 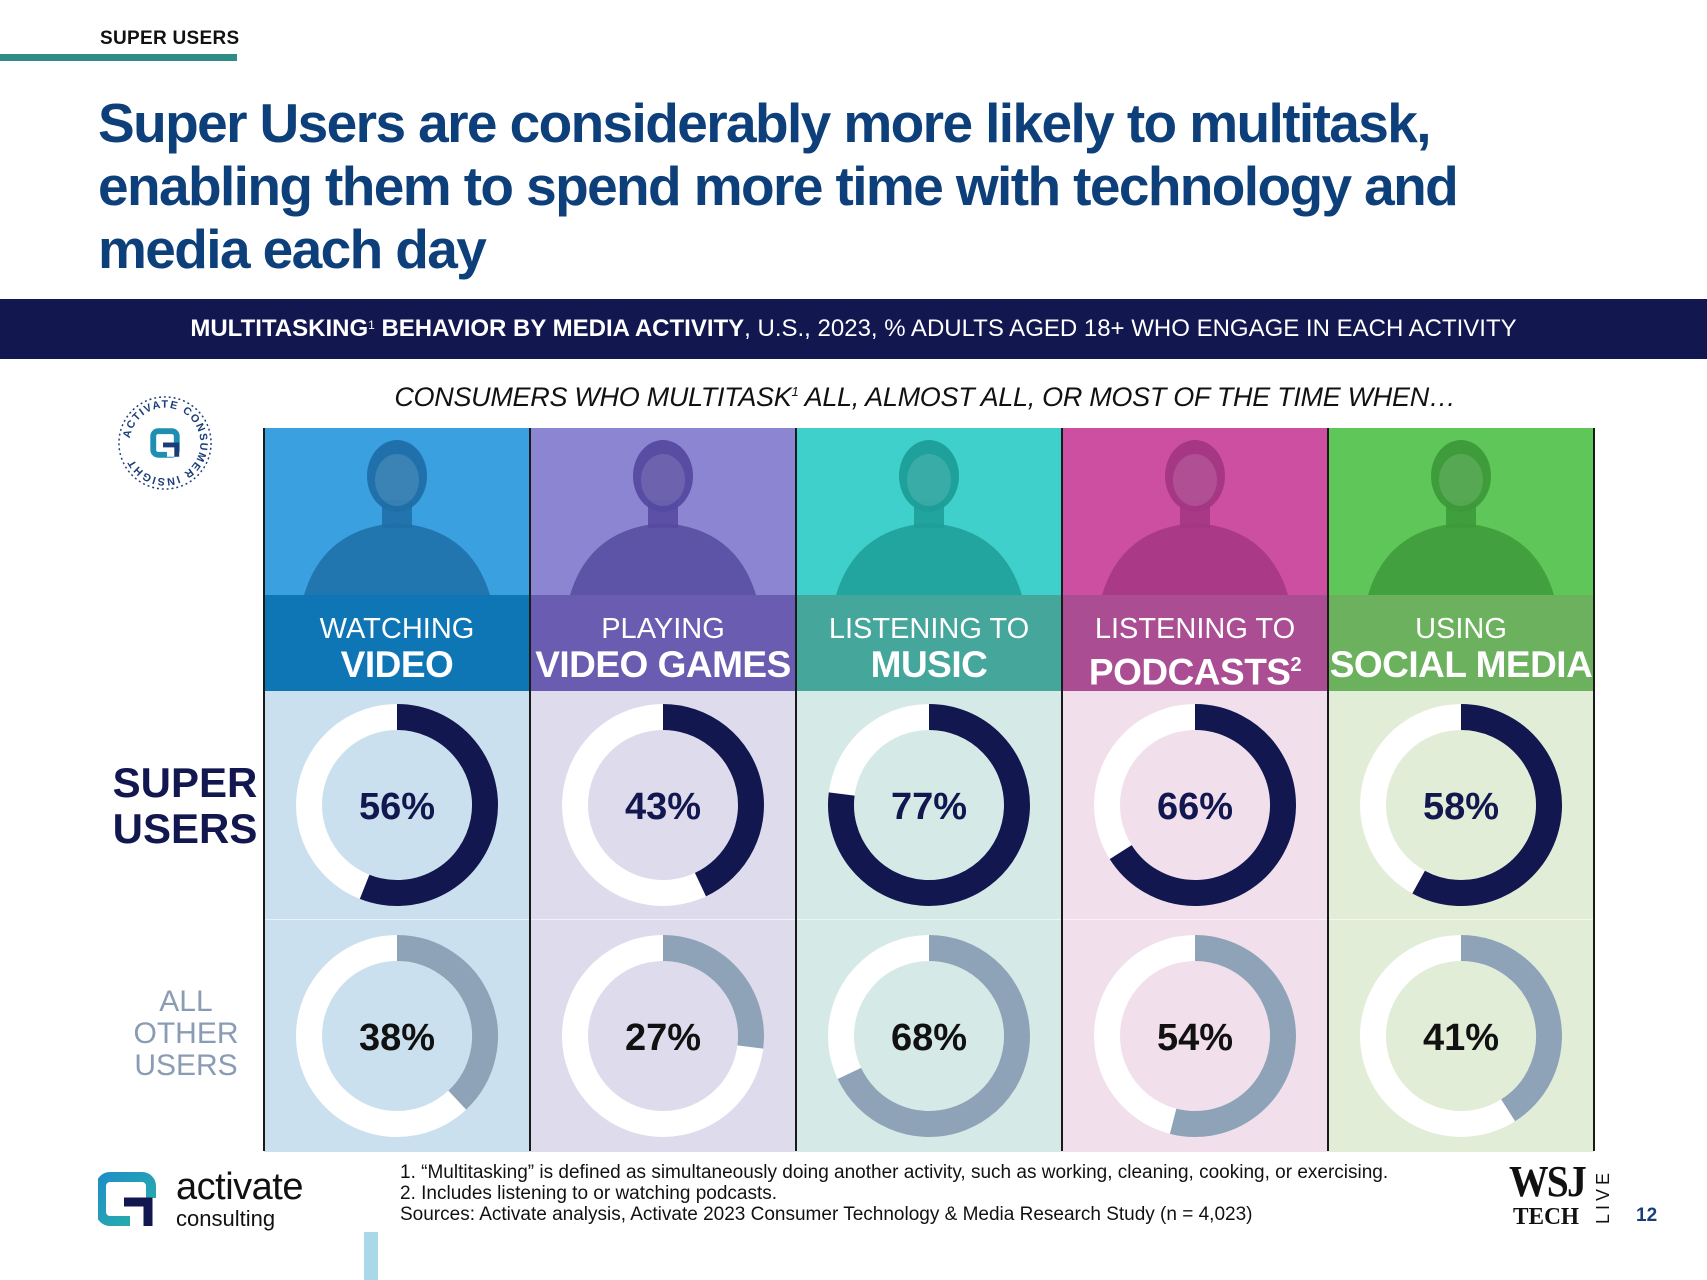 I want to click on banner-bold: MULTITASKING, so click(x=279, y=328).